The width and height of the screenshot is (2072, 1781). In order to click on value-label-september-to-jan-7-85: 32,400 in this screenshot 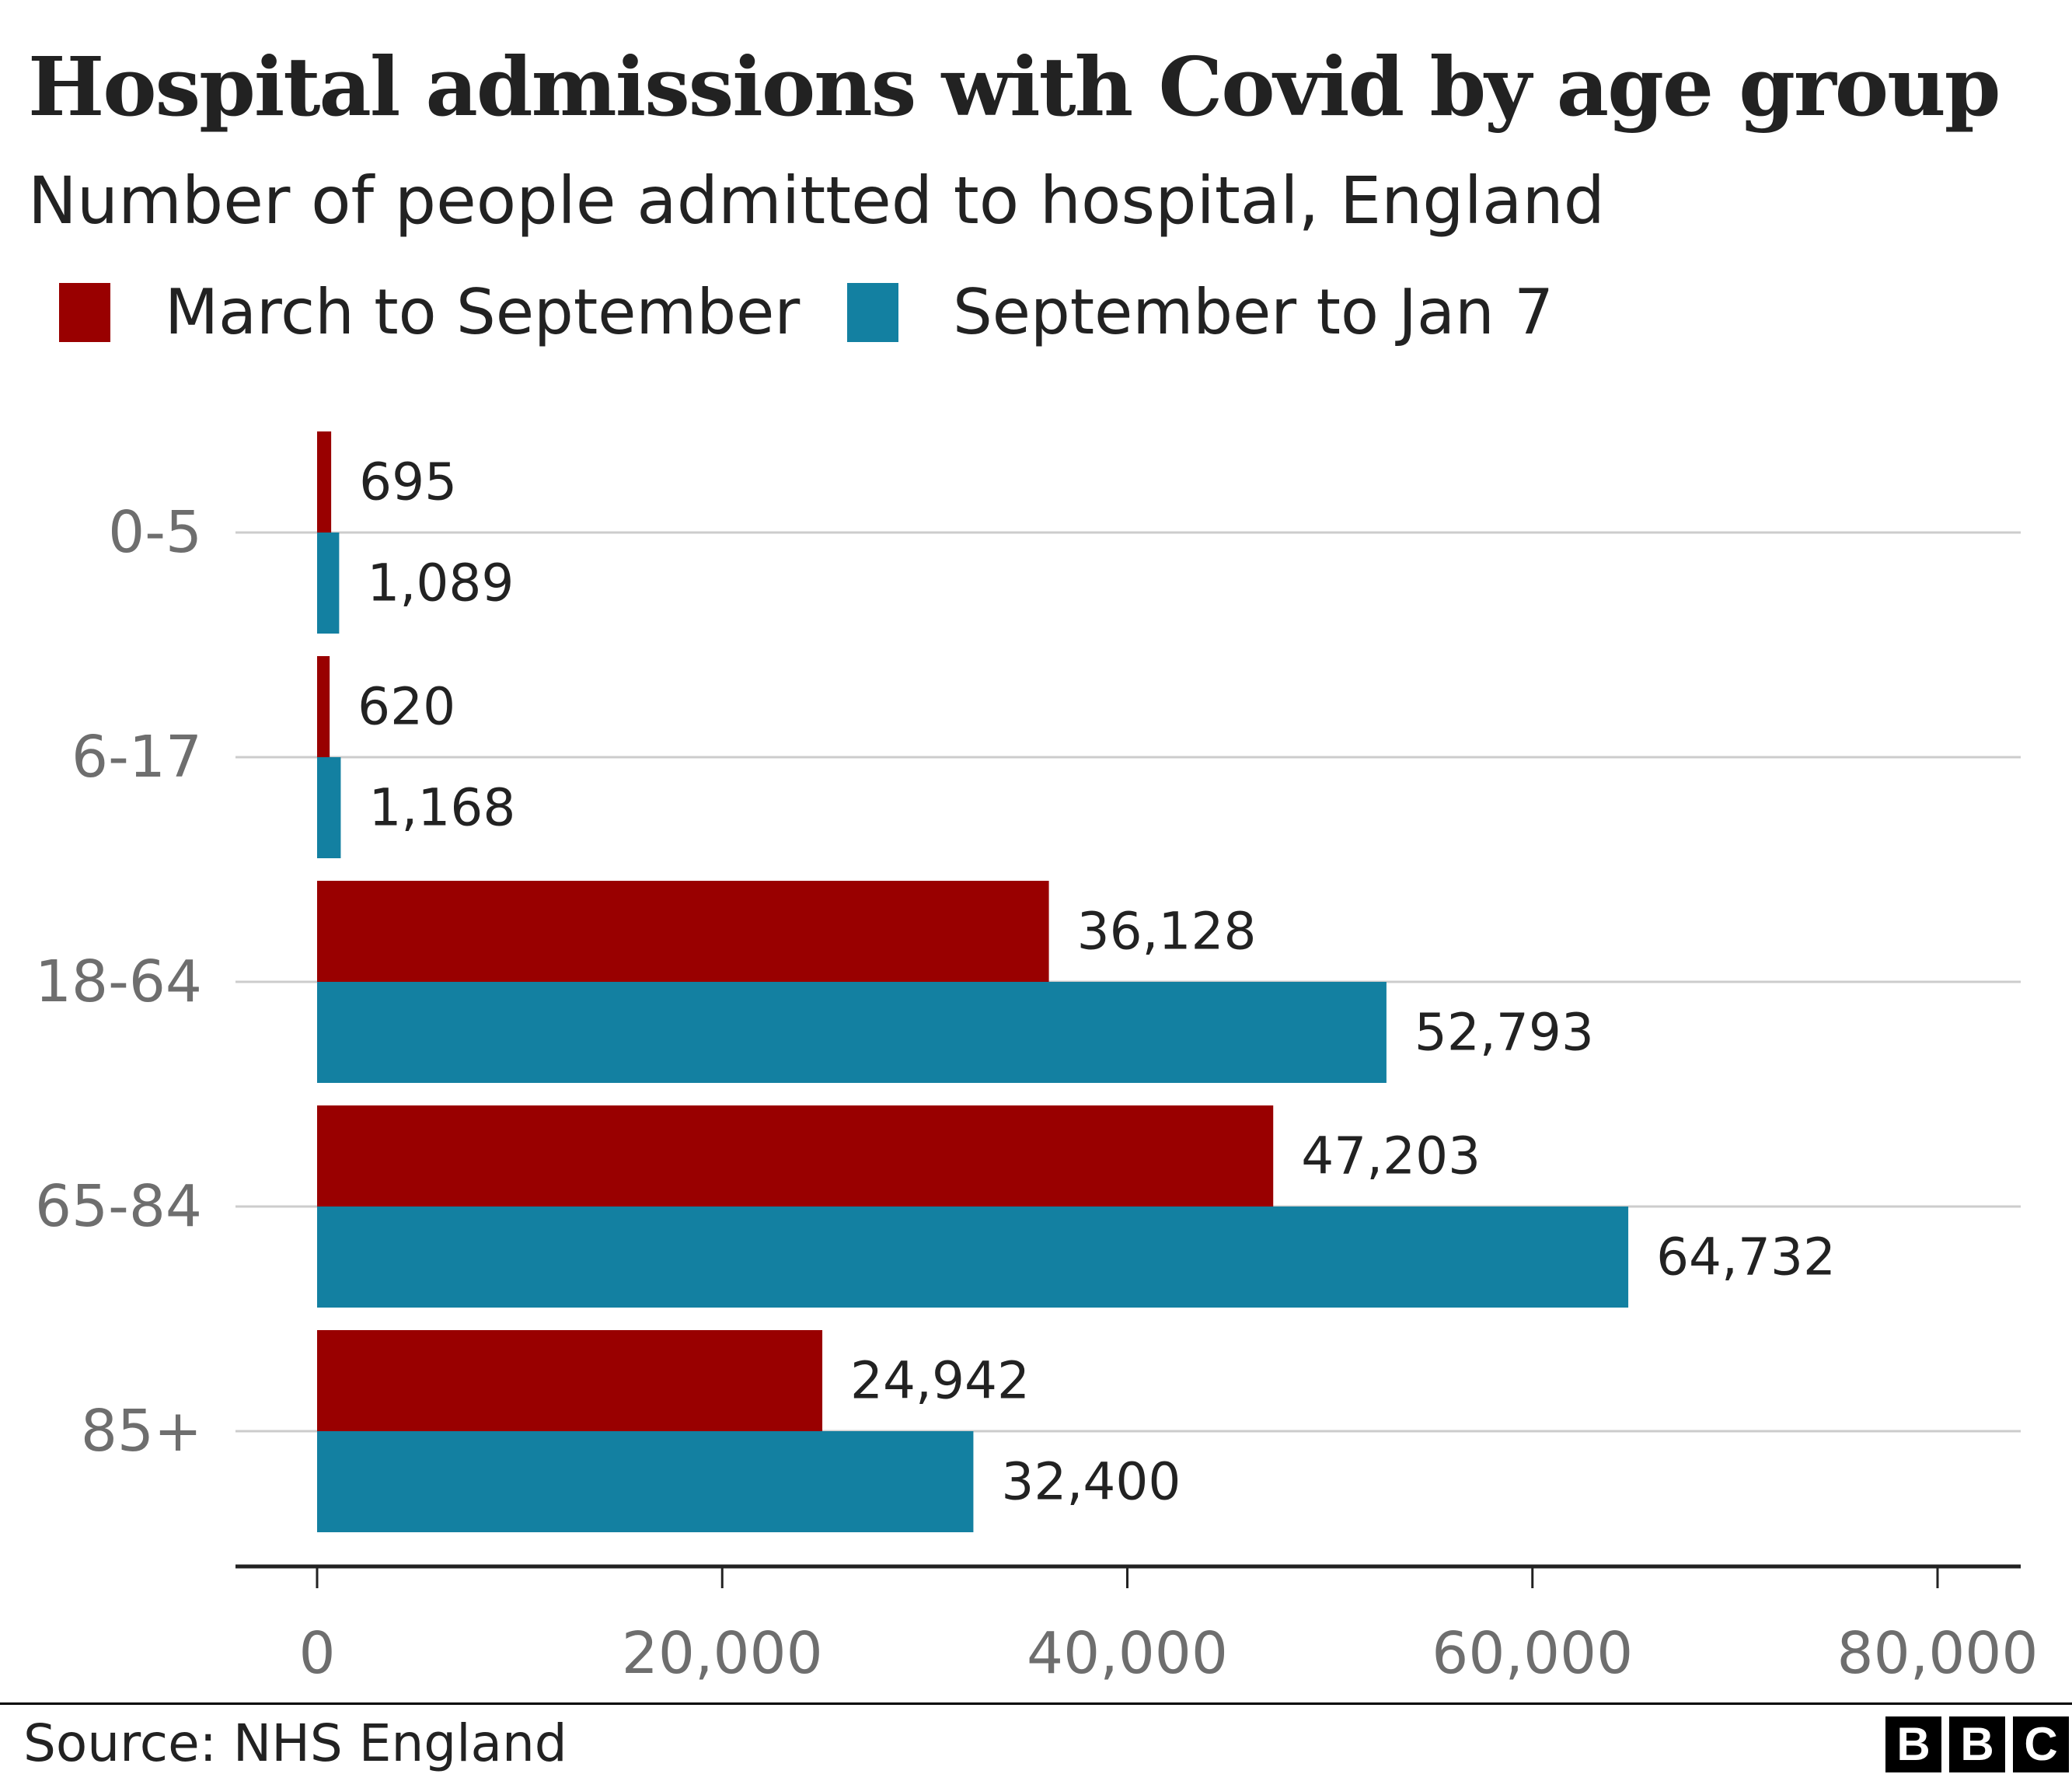, I will do `click(1091, 1482)`.